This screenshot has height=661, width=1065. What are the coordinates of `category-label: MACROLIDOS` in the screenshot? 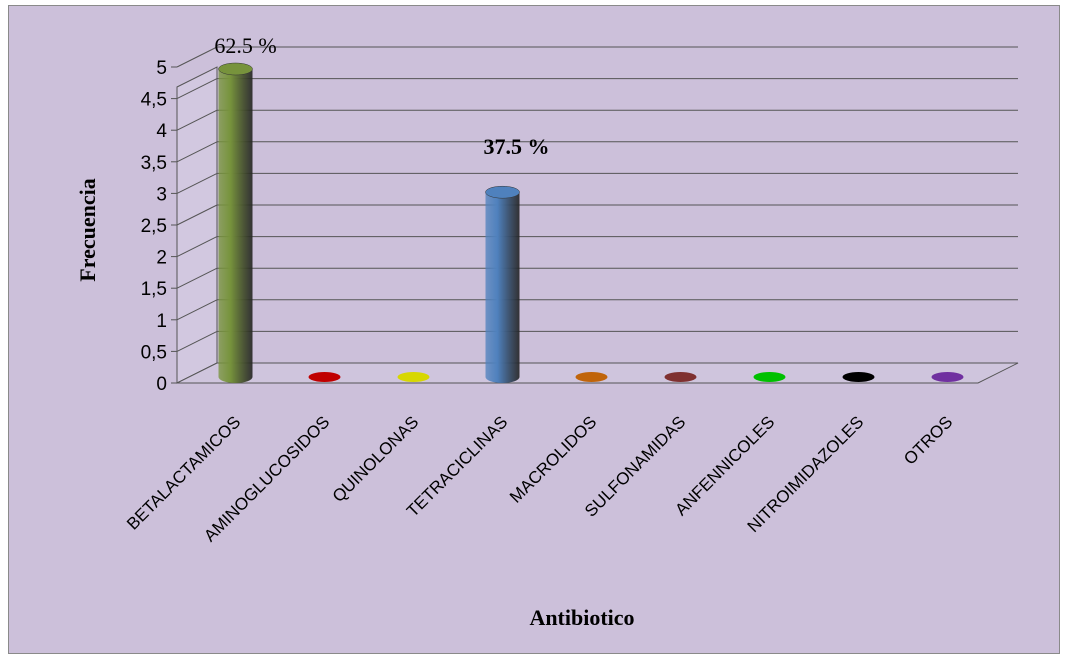 It's located at (553, 459).